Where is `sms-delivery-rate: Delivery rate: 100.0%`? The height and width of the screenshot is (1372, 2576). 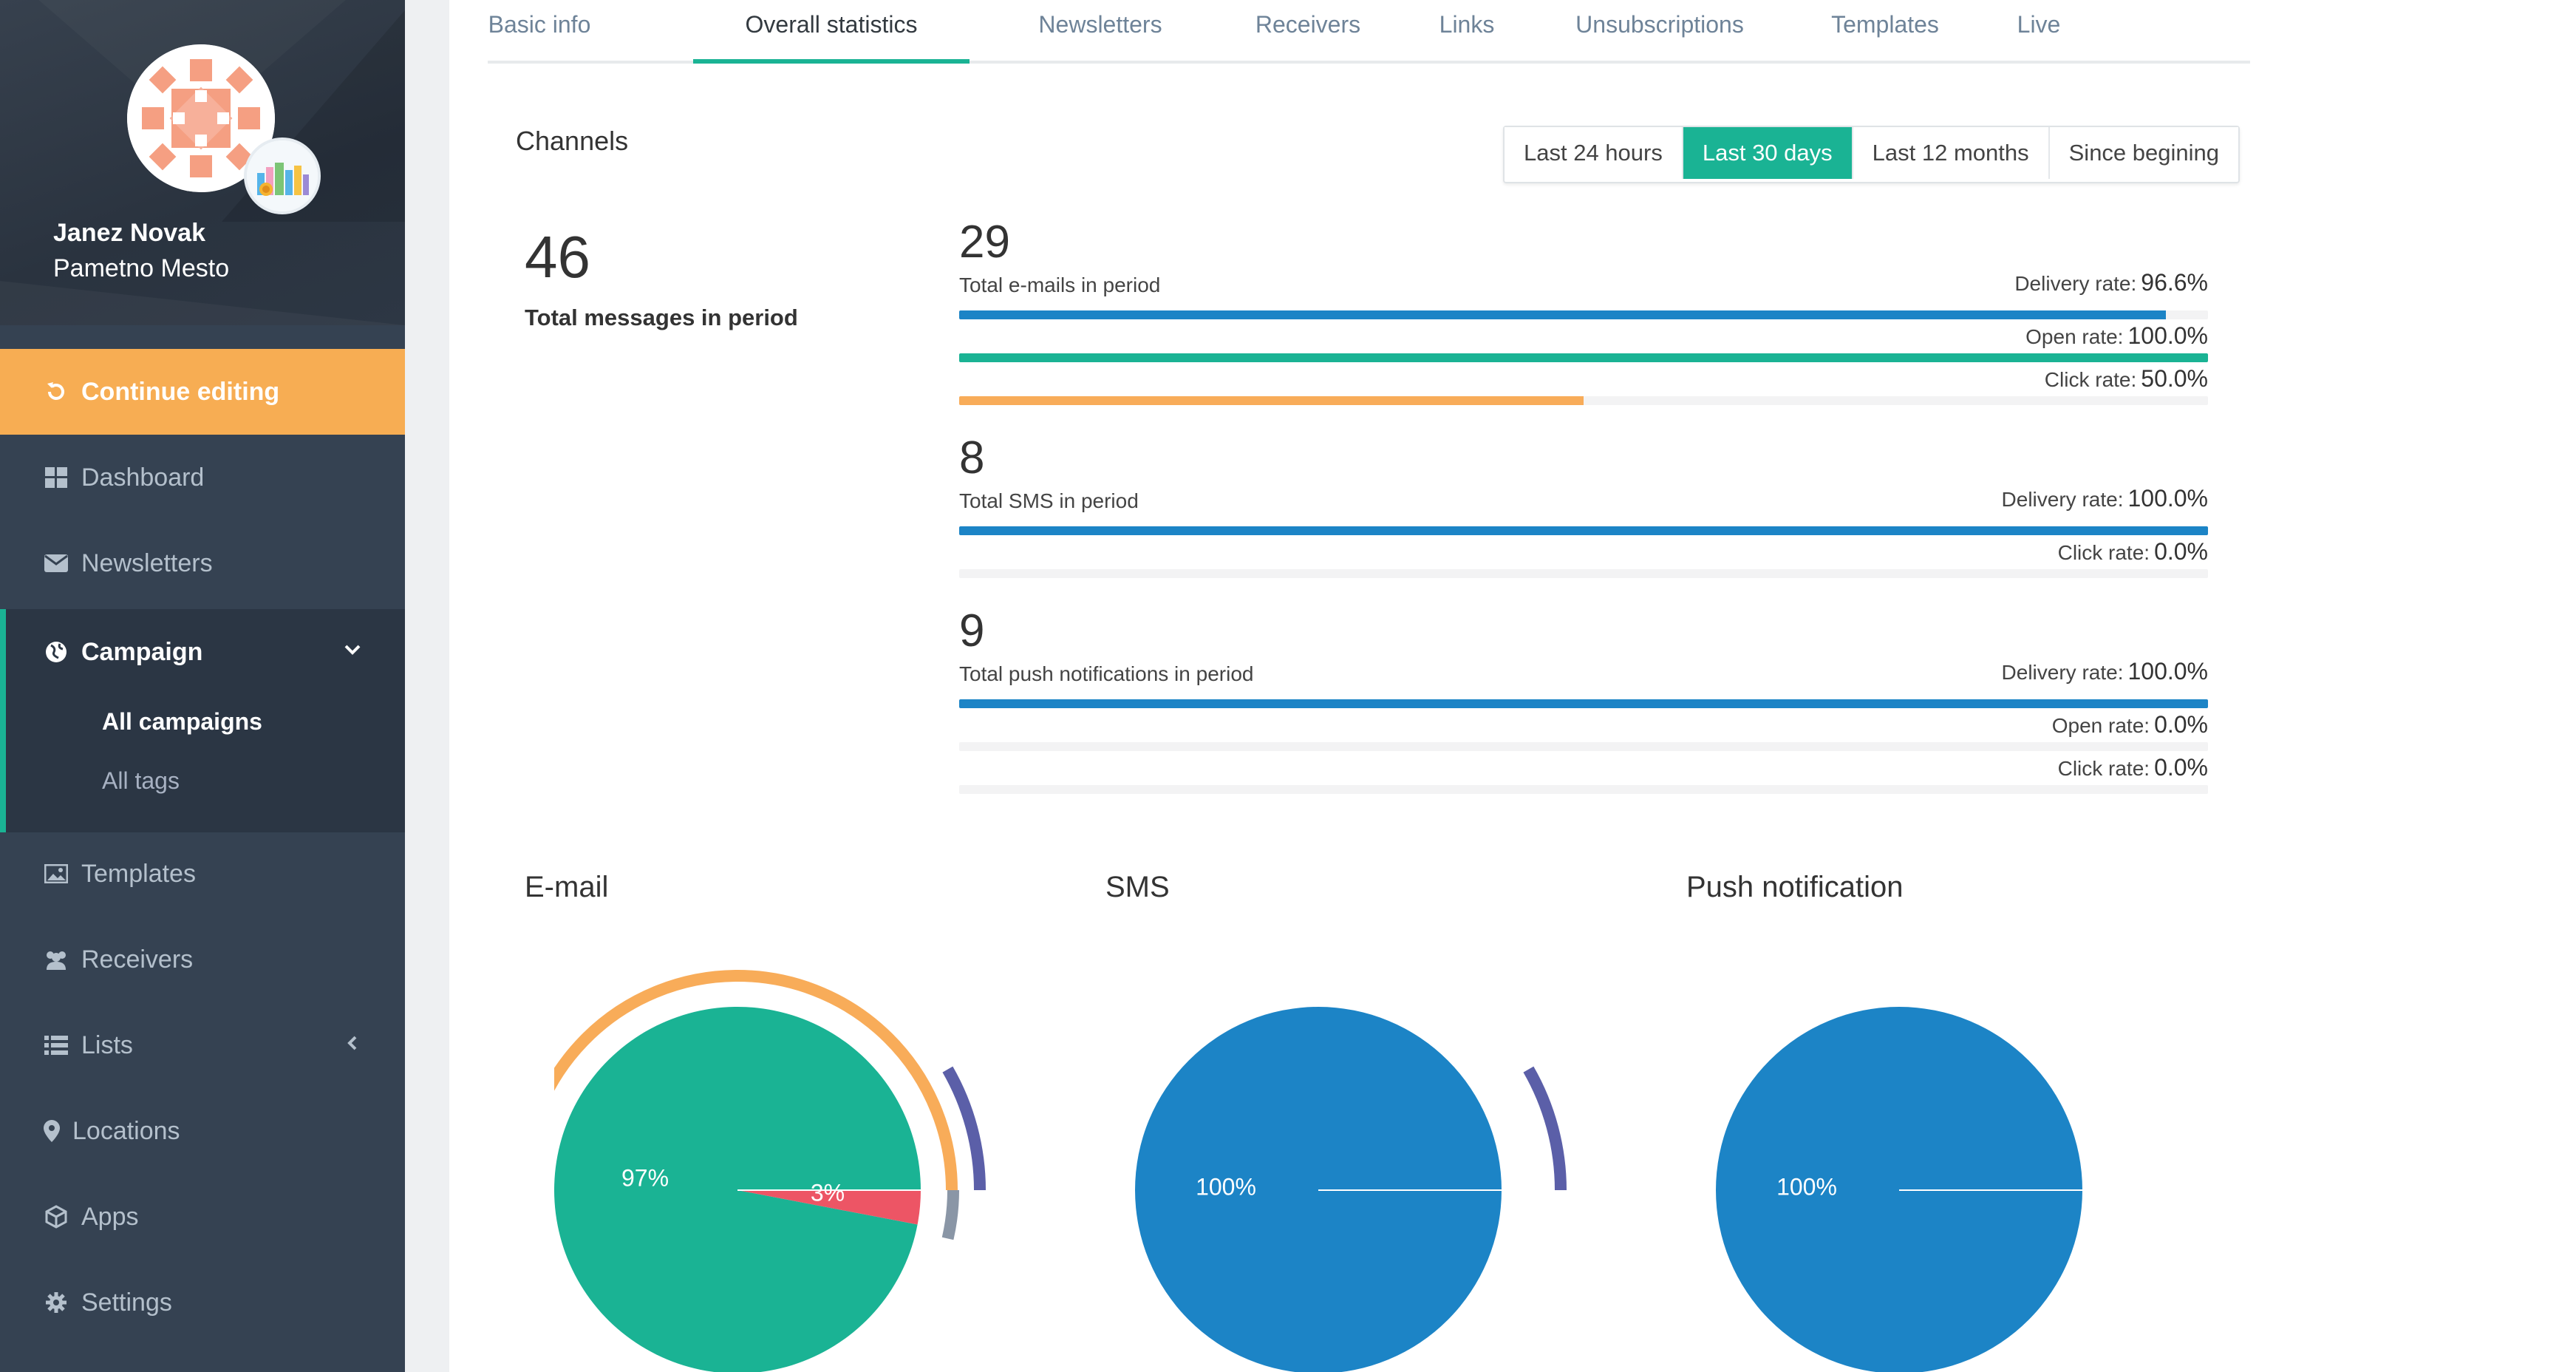 sms-delivery-rate: Delivery rate: 100.0% is located at coordinates (2105, 498).